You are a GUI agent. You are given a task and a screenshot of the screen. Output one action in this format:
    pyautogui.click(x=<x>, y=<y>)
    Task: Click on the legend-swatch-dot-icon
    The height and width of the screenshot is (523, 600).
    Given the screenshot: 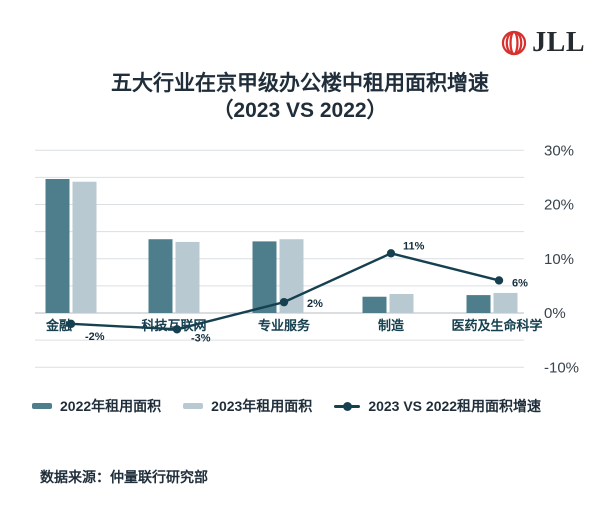 What is the action you would take?
    pyautogui.click(x=348, y=406)
    